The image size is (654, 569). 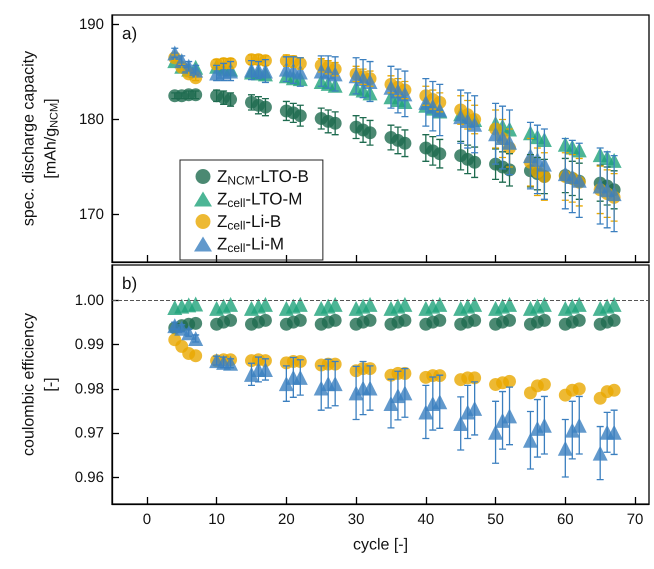 I want to click on y-axis-title: coulombic efficiency [-], so click(x=40, y=384).